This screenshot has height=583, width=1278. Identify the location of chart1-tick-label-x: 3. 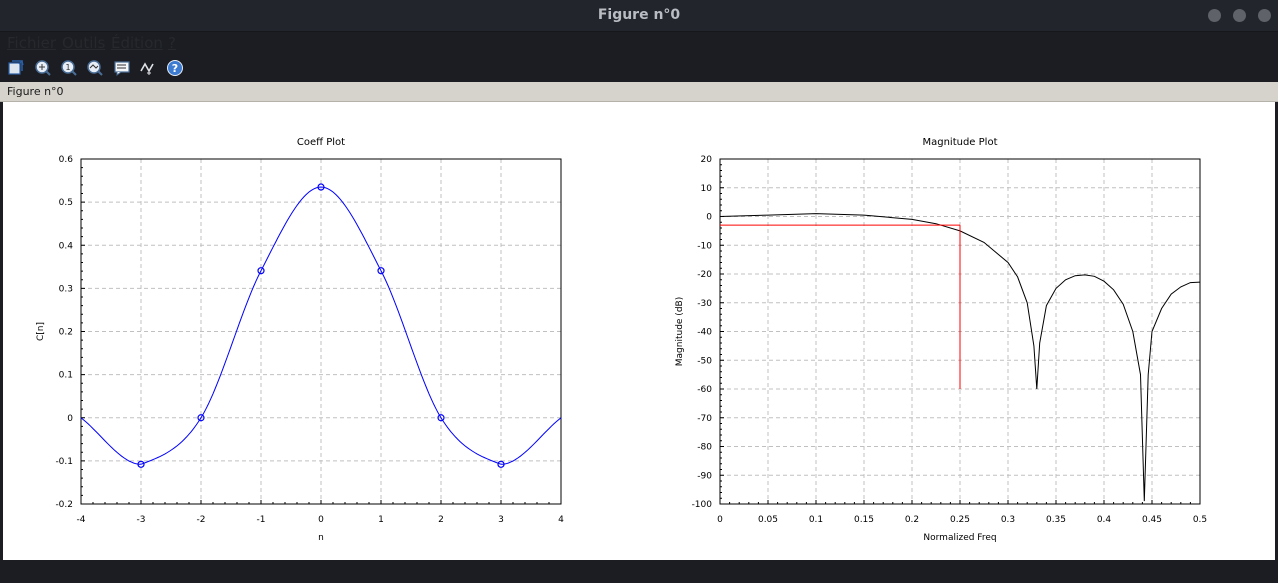
(501, 520).